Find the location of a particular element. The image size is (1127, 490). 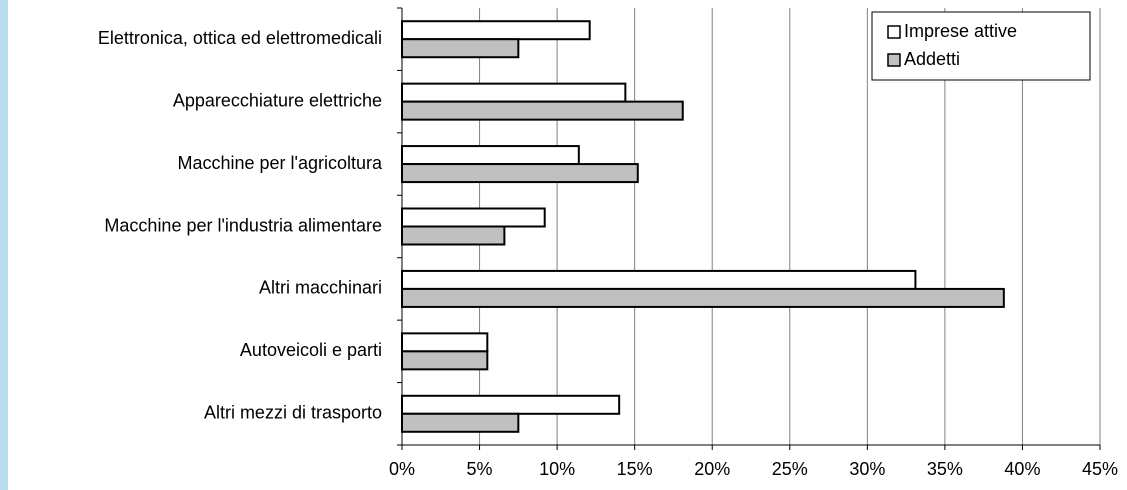

x-tick-label: 0% is located at coordinates (402, 469).